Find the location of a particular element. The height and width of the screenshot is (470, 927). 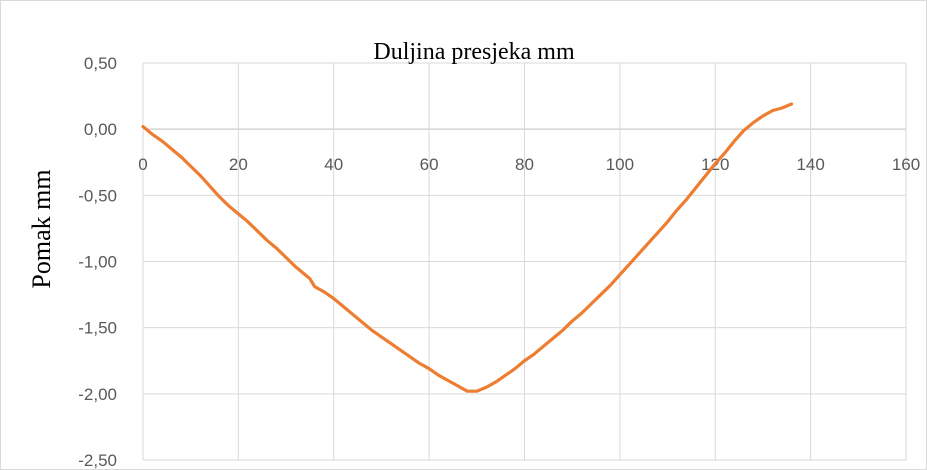

y-tick-labels: 0,50 0,00 -0,50 -1,00 -1,50 -2,00 -2,50 is located at coordinates (97, 262).